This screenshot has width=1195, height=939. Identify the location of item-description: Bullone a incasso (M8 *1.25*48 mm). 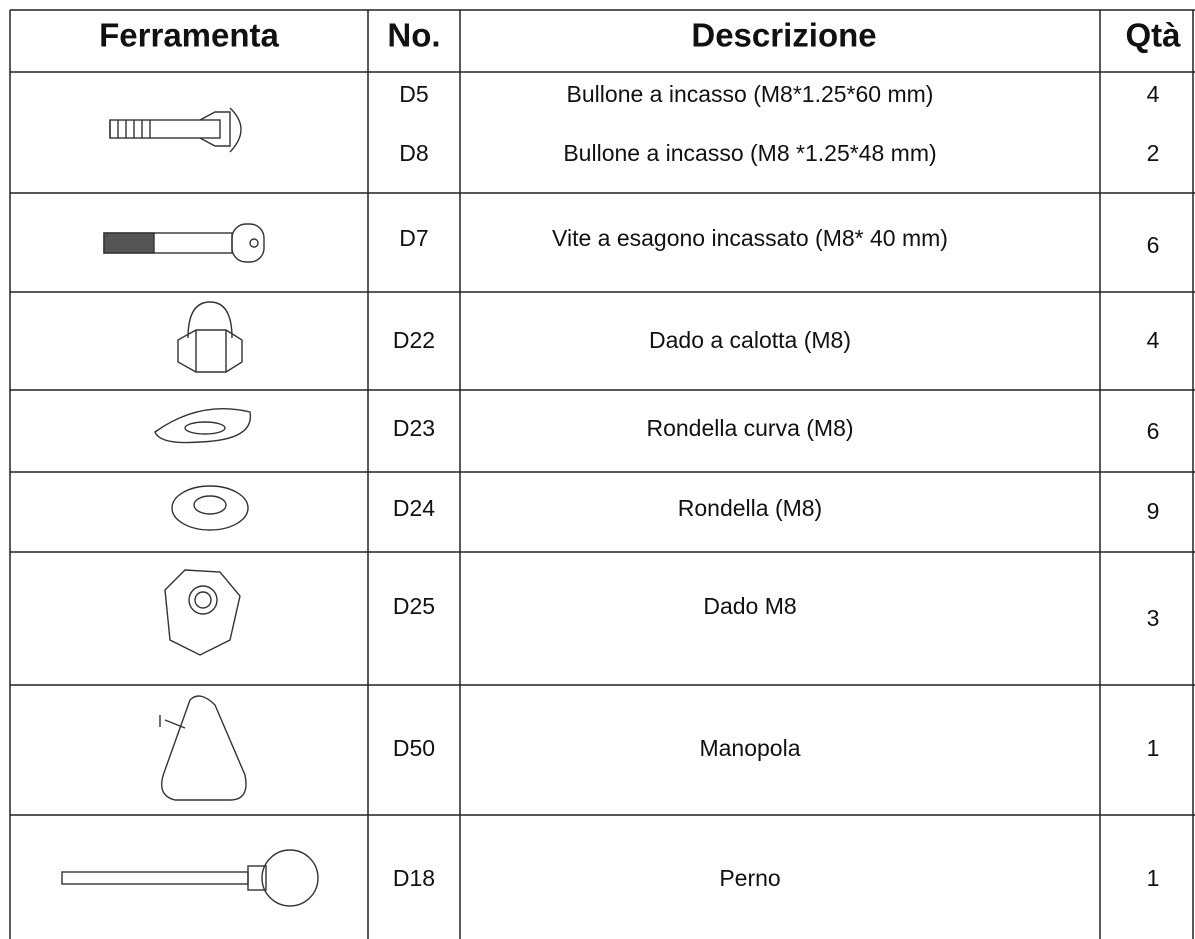
(749, 153).